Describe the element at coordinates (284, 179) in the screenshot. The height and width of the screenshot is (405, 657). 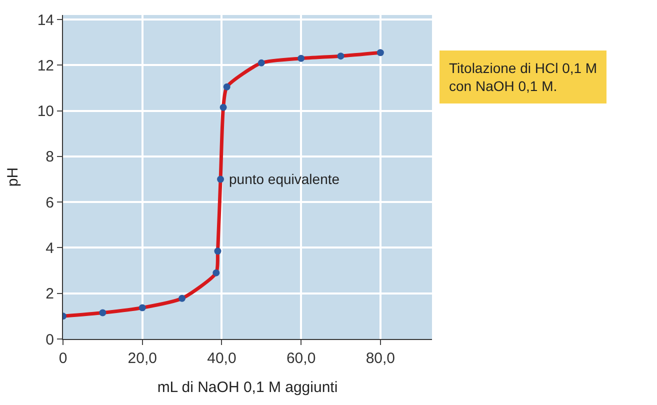
I see `annotation: punto equivalente` at that location.